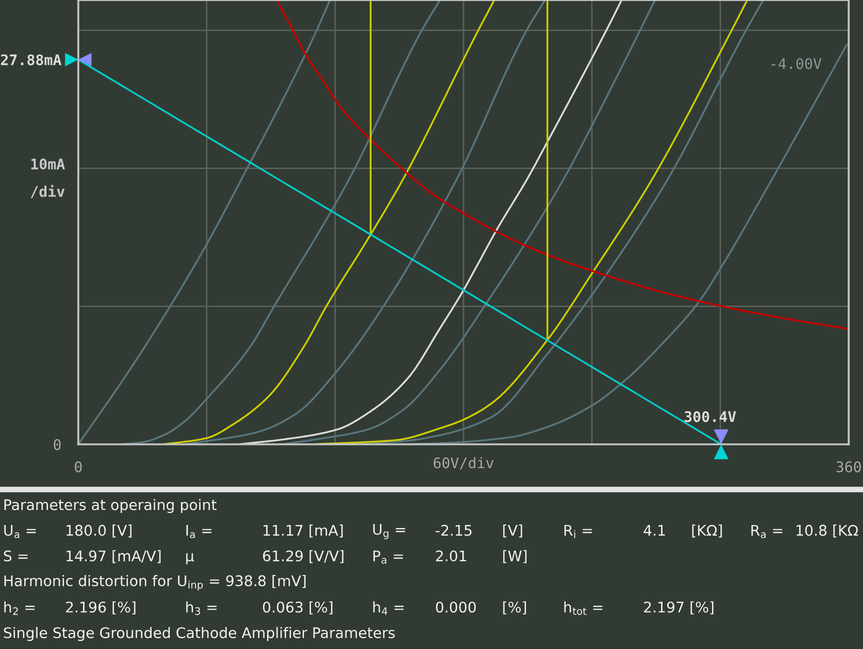 The image size is (863, 649). Describe the element at coordinates (199, 634) in the screenshot. I see `text: Single Stage Grounded Cathode Amplifier Parameters` at that location.